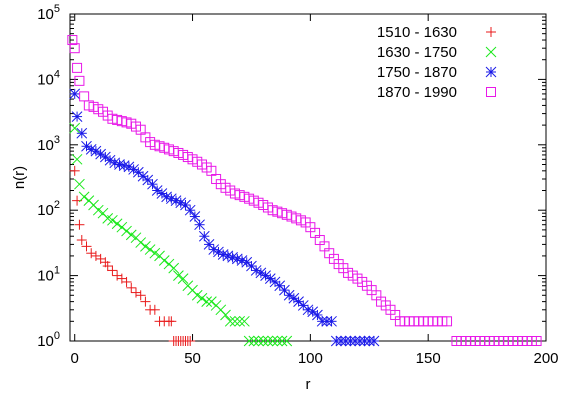 The height and width of the screenshot is (395, 572). I want to click on legend-label: 1630 - 1750, so click(417, 52).